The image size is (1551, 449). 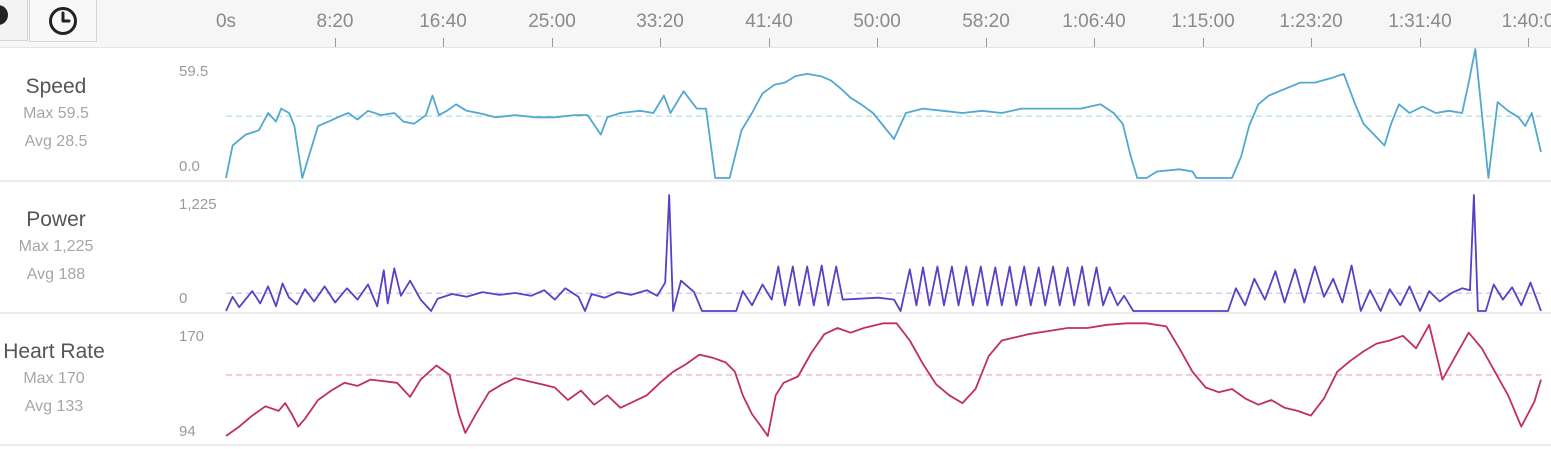 What do you see at coordinates (1094, 21) in the screenshot?
I see `time-tick-label: 1:06:40` at bounding box center [1094, 21].